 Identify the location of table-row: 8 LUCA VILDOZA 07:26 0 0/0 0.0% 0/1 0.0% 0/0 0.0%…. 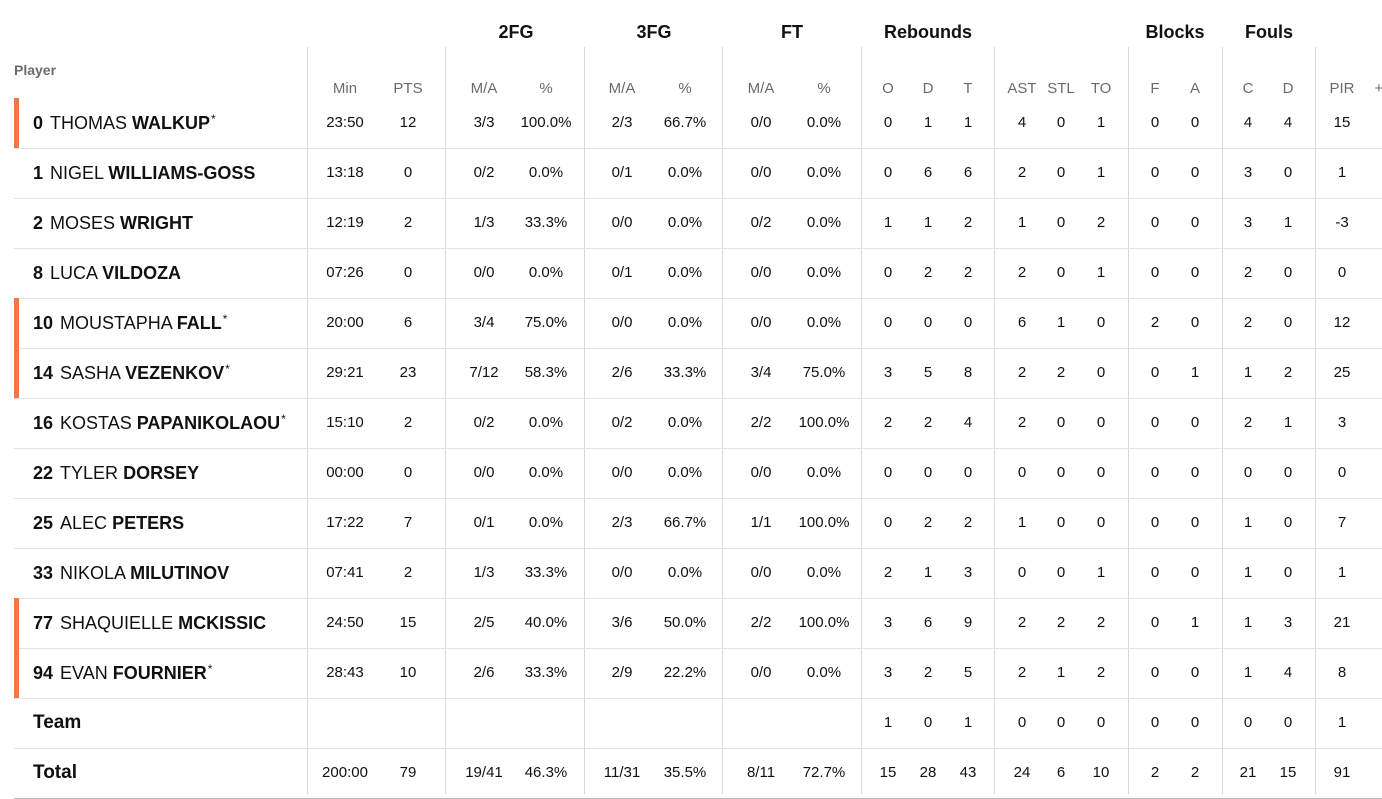
(698, 273).